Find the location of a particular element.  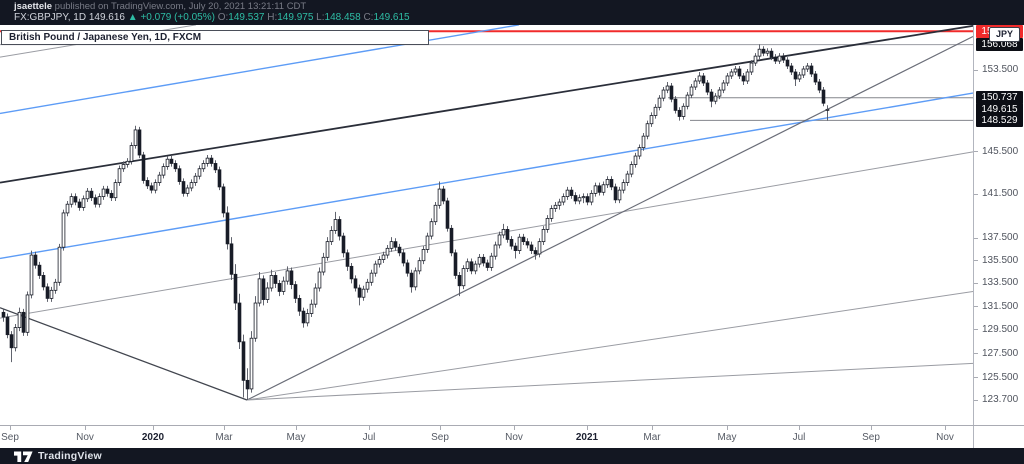

price-tick-label: 133.500 is located at coordinates (1000, 283).